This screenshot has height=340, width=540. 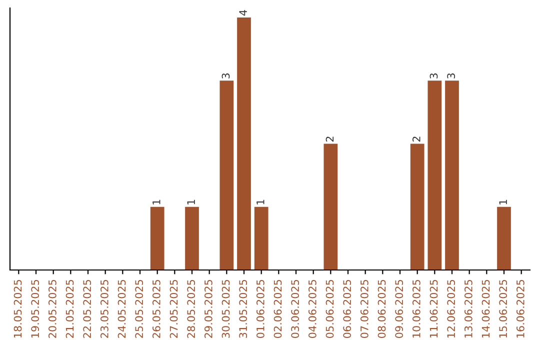 I want to click on x-tick-label: 14.06.2025, so click(x=486, y=309).